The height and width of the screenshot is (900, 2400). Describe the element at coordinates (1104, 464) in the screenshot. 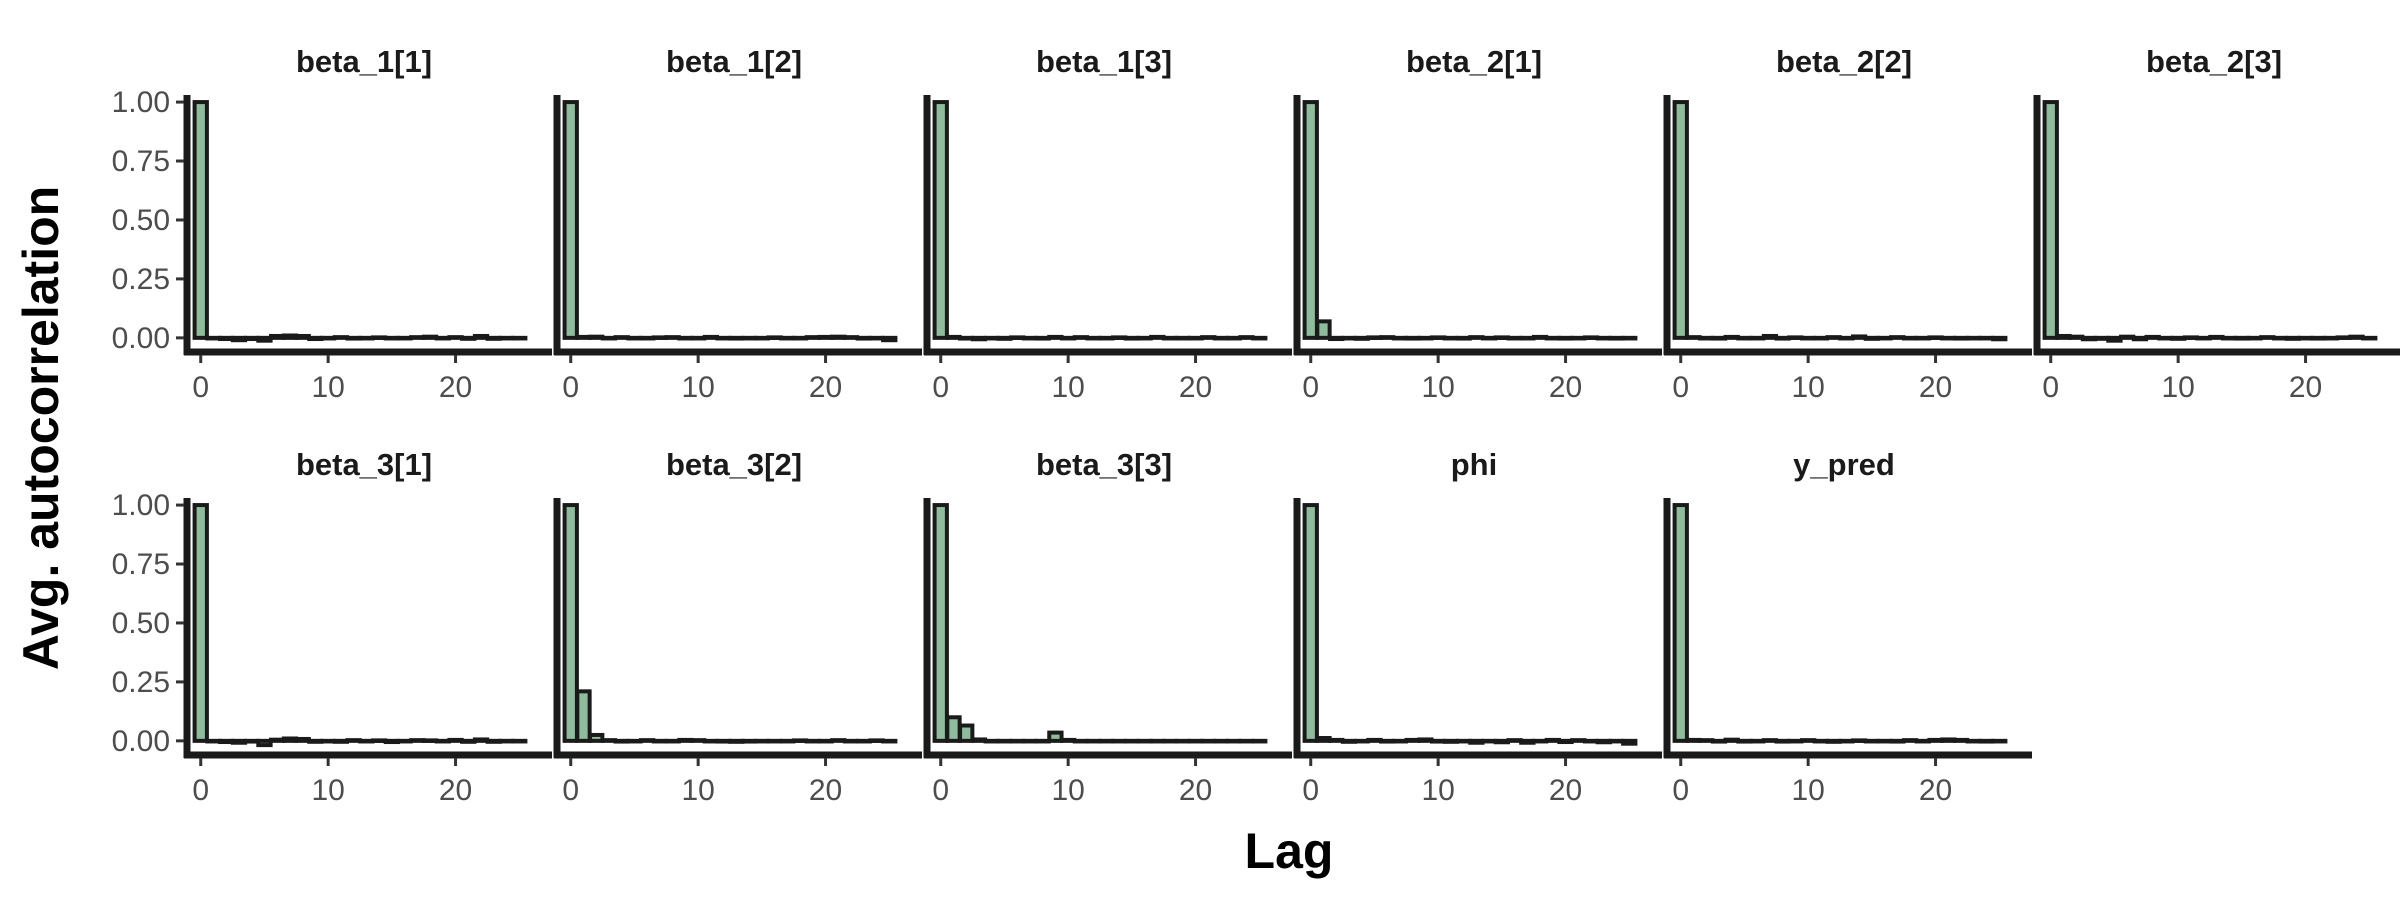

I see `panel-title: beta_3[3]` at that location.